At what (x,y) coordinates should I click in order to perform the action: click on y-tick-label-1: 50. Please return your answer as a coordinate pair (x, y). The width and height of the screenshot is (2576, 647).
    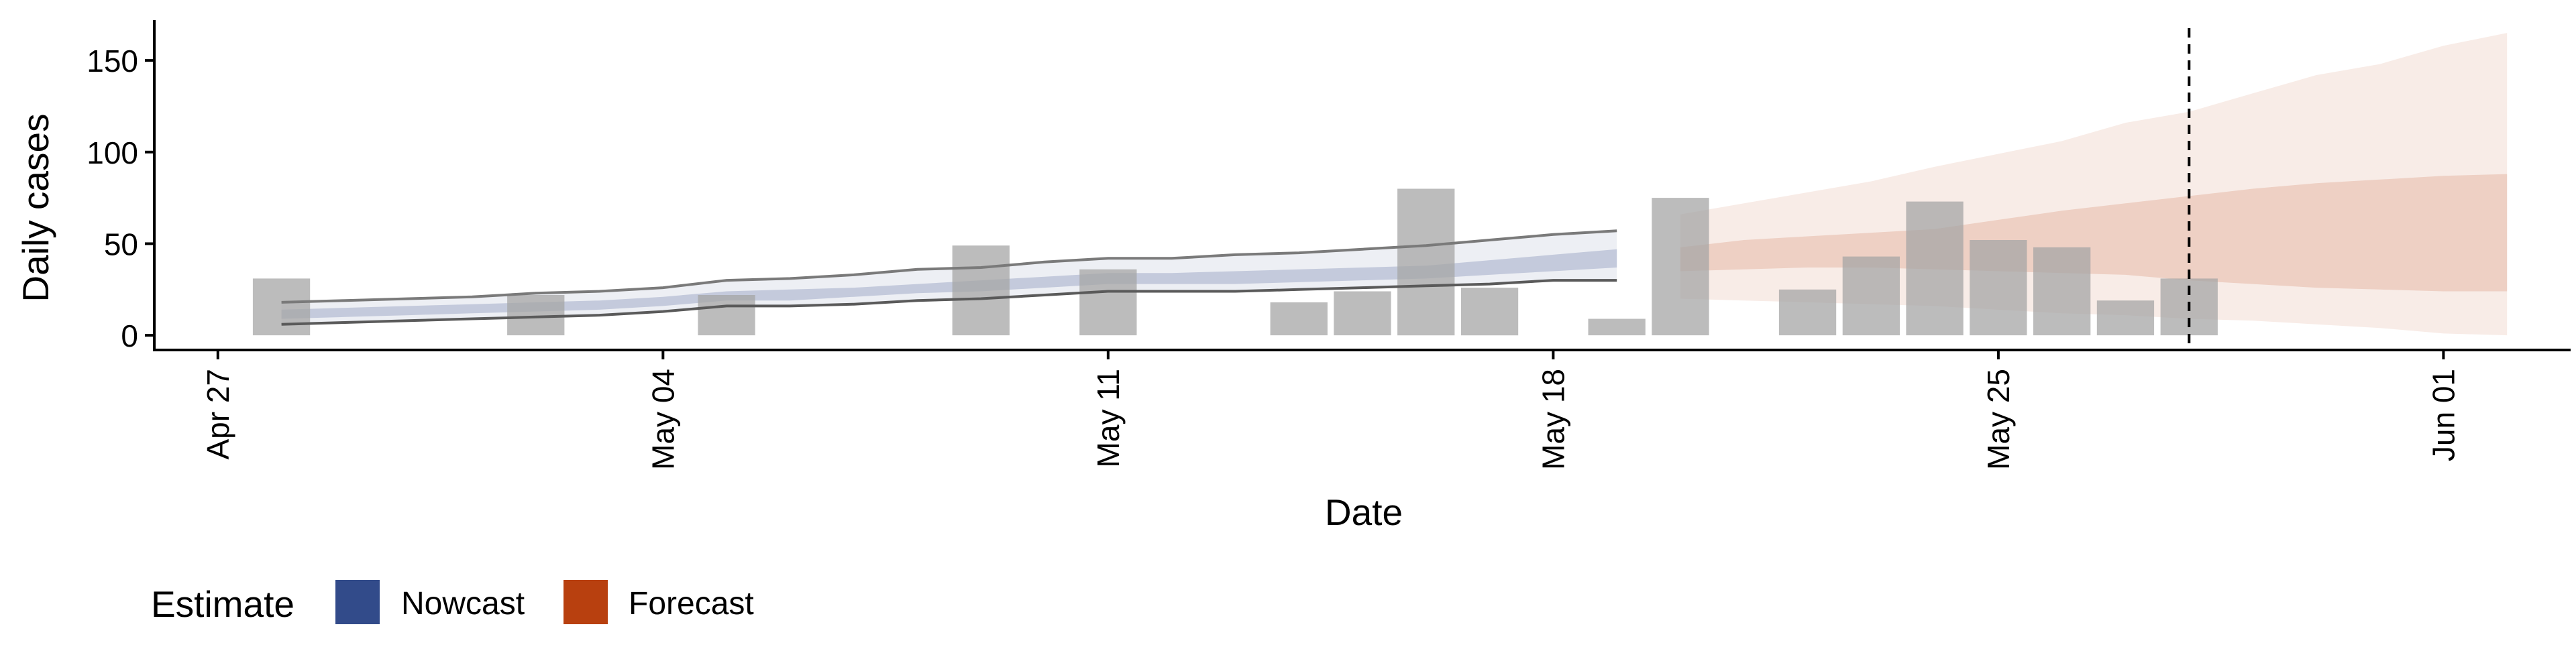
    Looking at the image, I should click on (121, 244).